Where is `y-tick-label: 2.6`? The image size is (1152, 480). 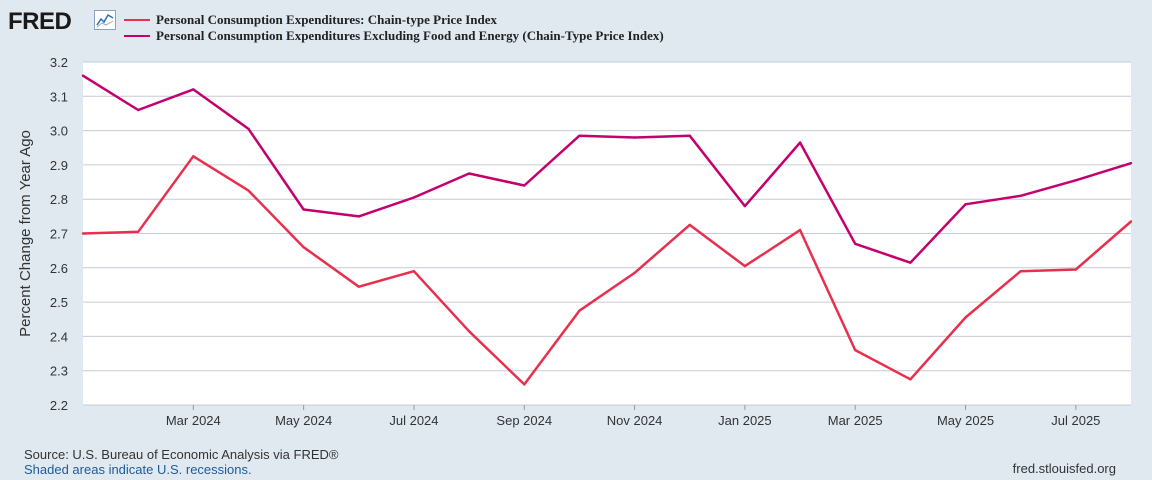
y-tick-label: 2.6 is located at coordinates (59, 268).